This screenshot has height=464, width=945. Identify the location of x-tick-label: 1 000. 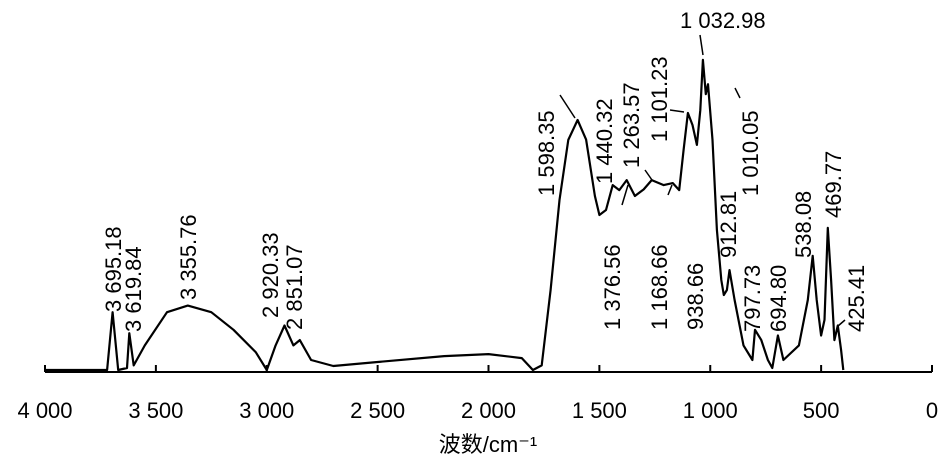
(710, 410).